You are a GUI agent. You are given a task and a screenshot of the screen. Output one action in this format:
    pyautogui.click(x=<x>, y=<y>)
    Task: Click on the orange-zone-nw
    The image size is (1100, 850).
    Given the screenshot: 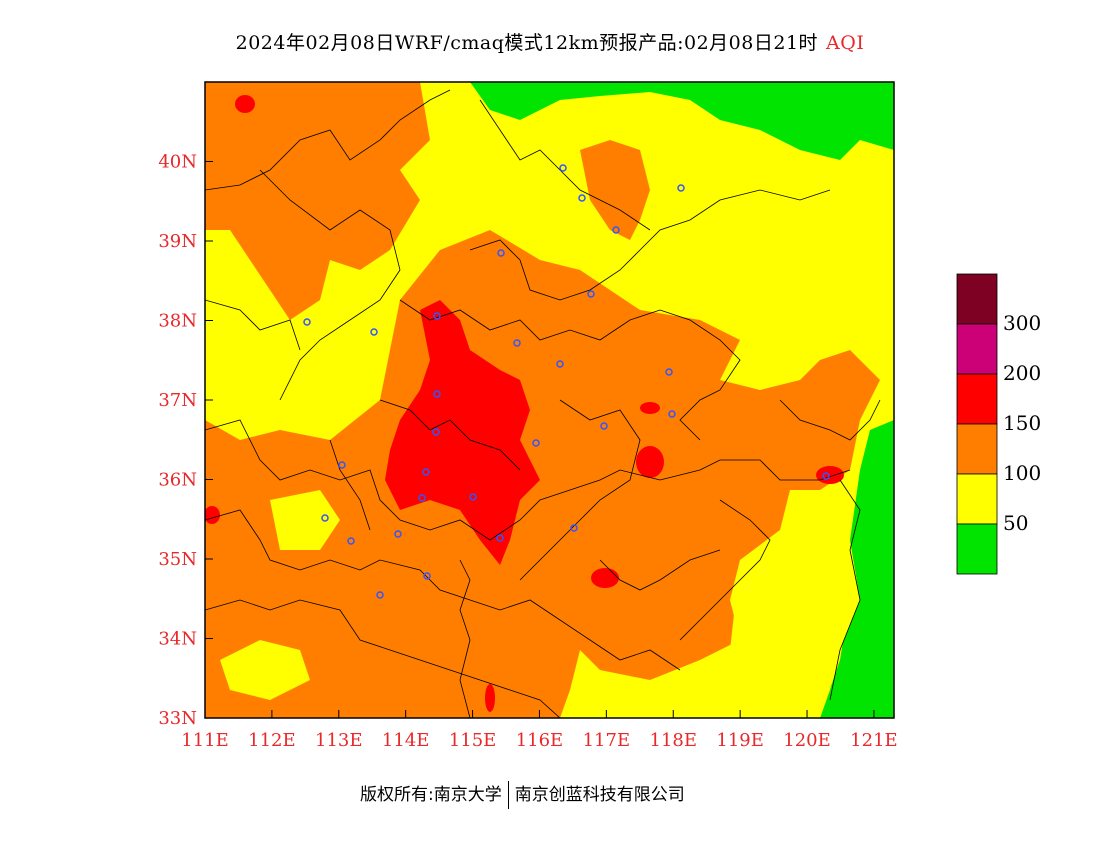 What is the action you would take?
    pyautogui.click(x=317, y=201)
    